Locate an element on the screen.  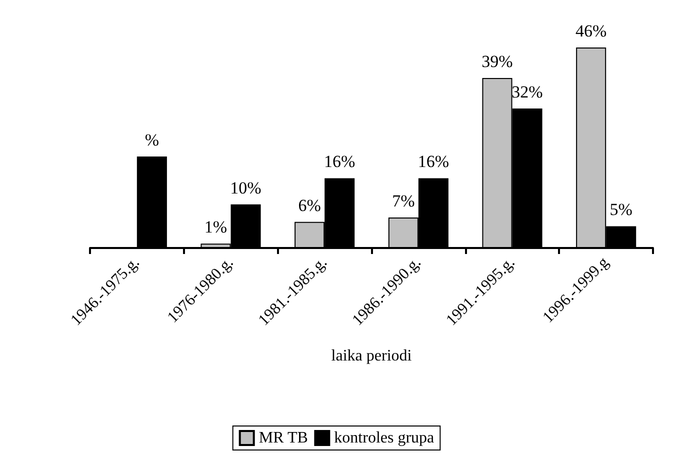
data-label: 1% is located at coordinates (216, 227).